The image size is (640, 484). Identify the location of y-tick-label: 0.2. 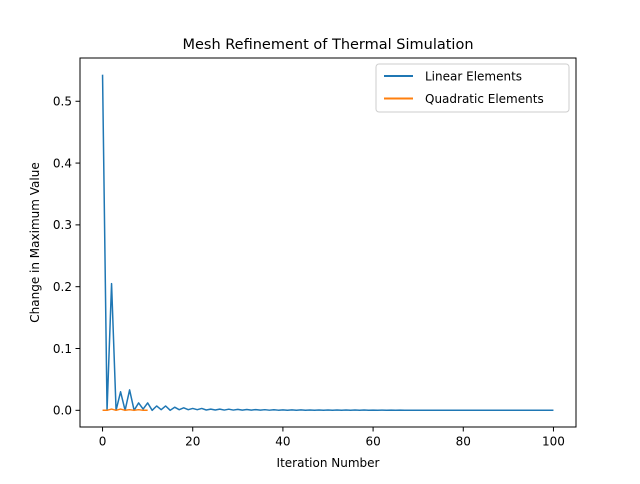
(62, 287).